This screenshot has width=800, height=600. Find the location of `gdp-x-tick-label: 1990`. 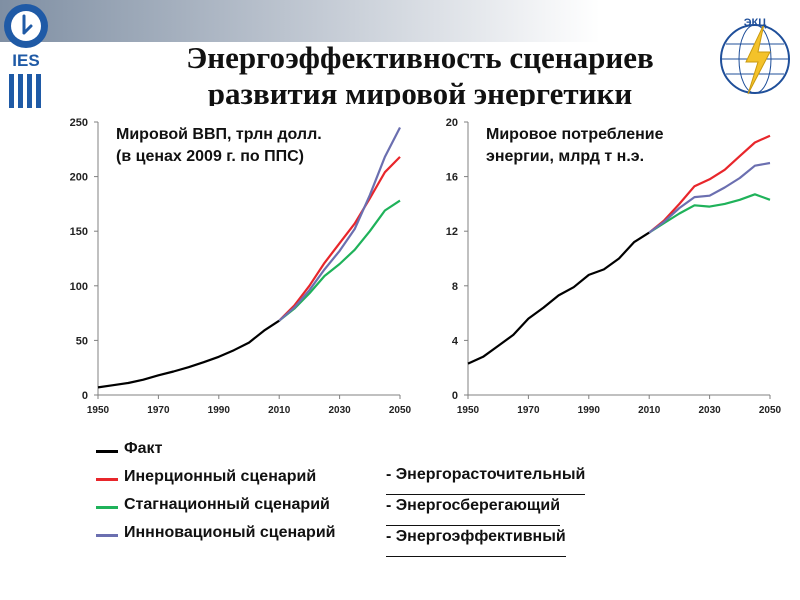

gdp-x-tick-label: 1990 is located at coordinates (219, 410).